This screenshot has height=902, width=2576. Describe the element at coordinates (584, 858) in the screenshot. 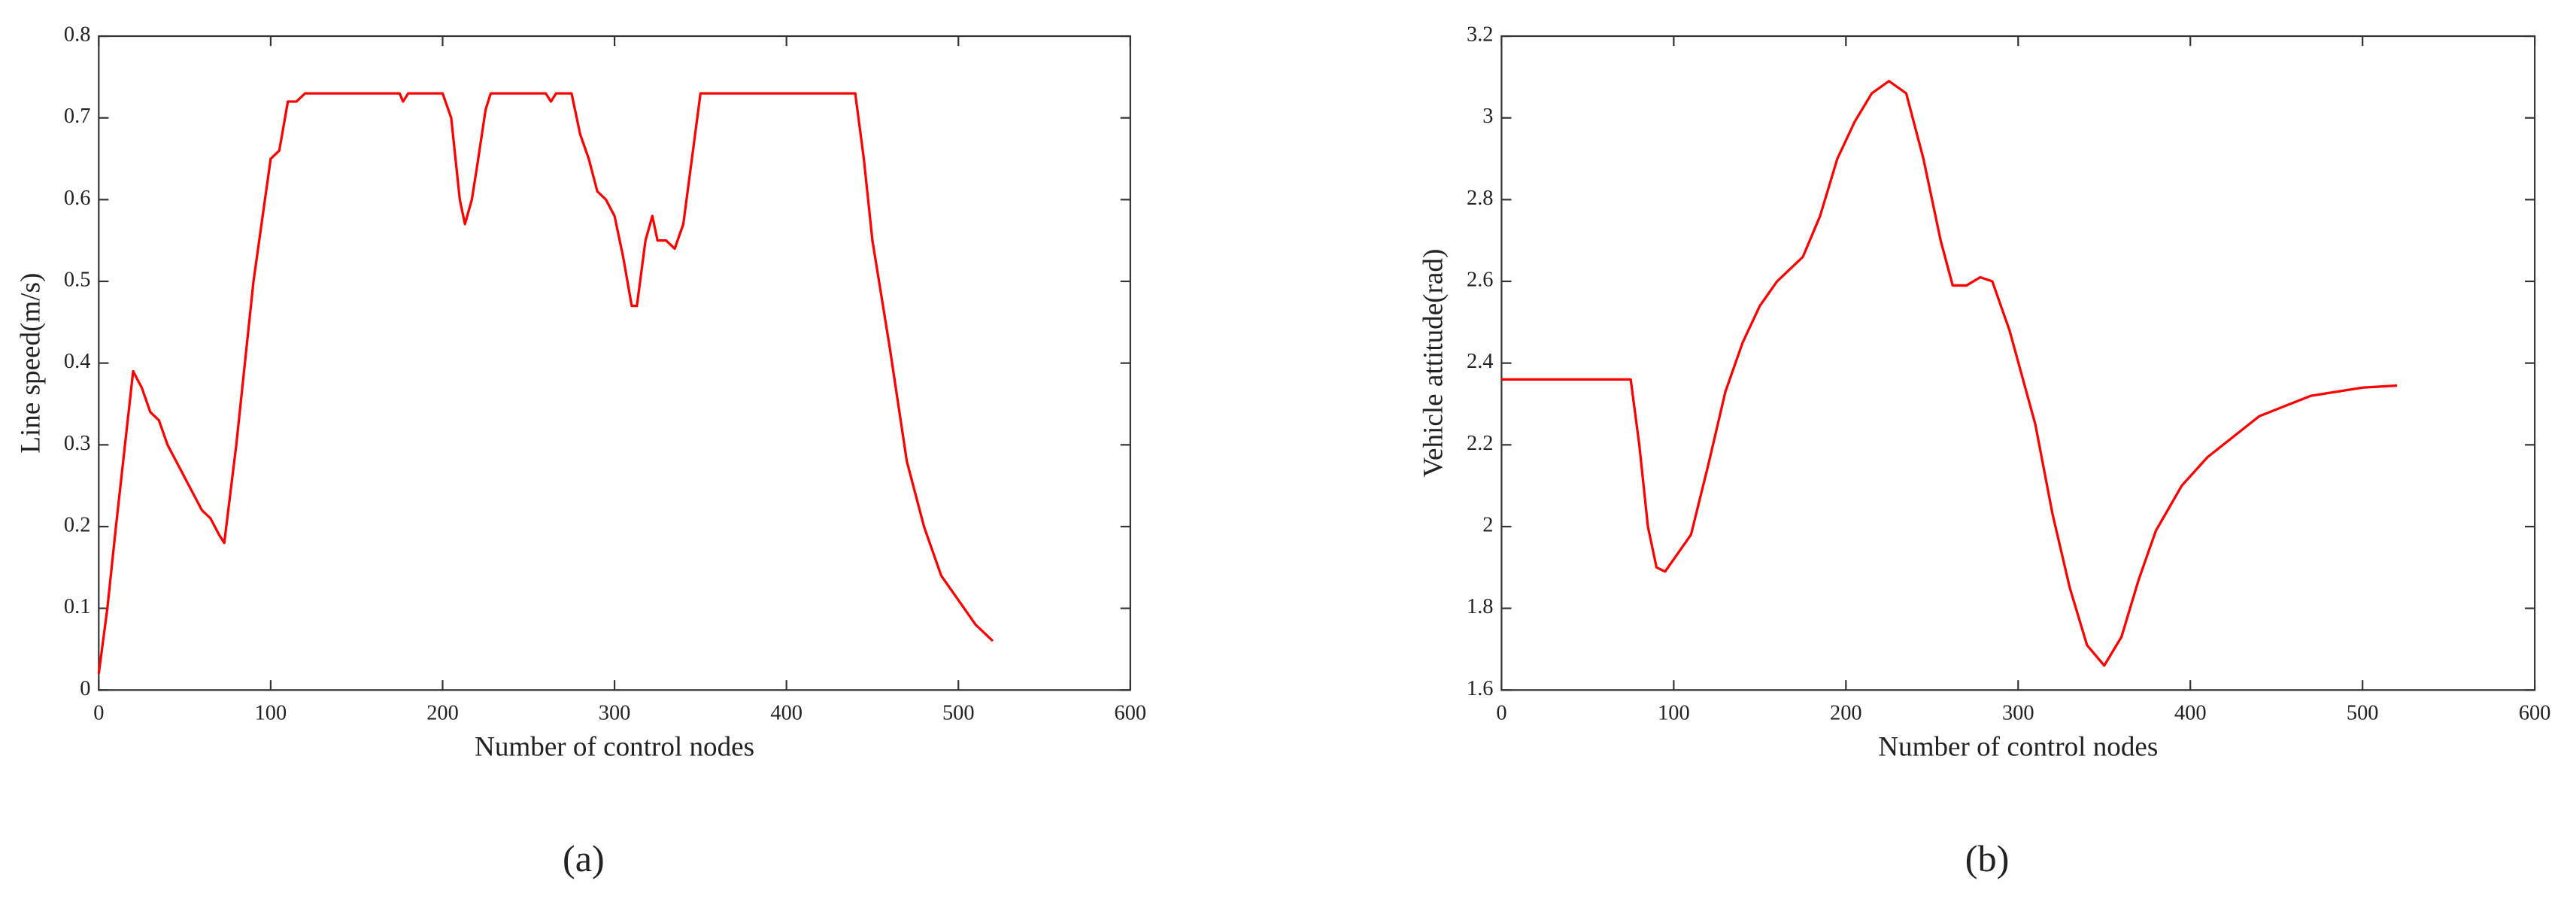

I see `caption: (a)` at that location.